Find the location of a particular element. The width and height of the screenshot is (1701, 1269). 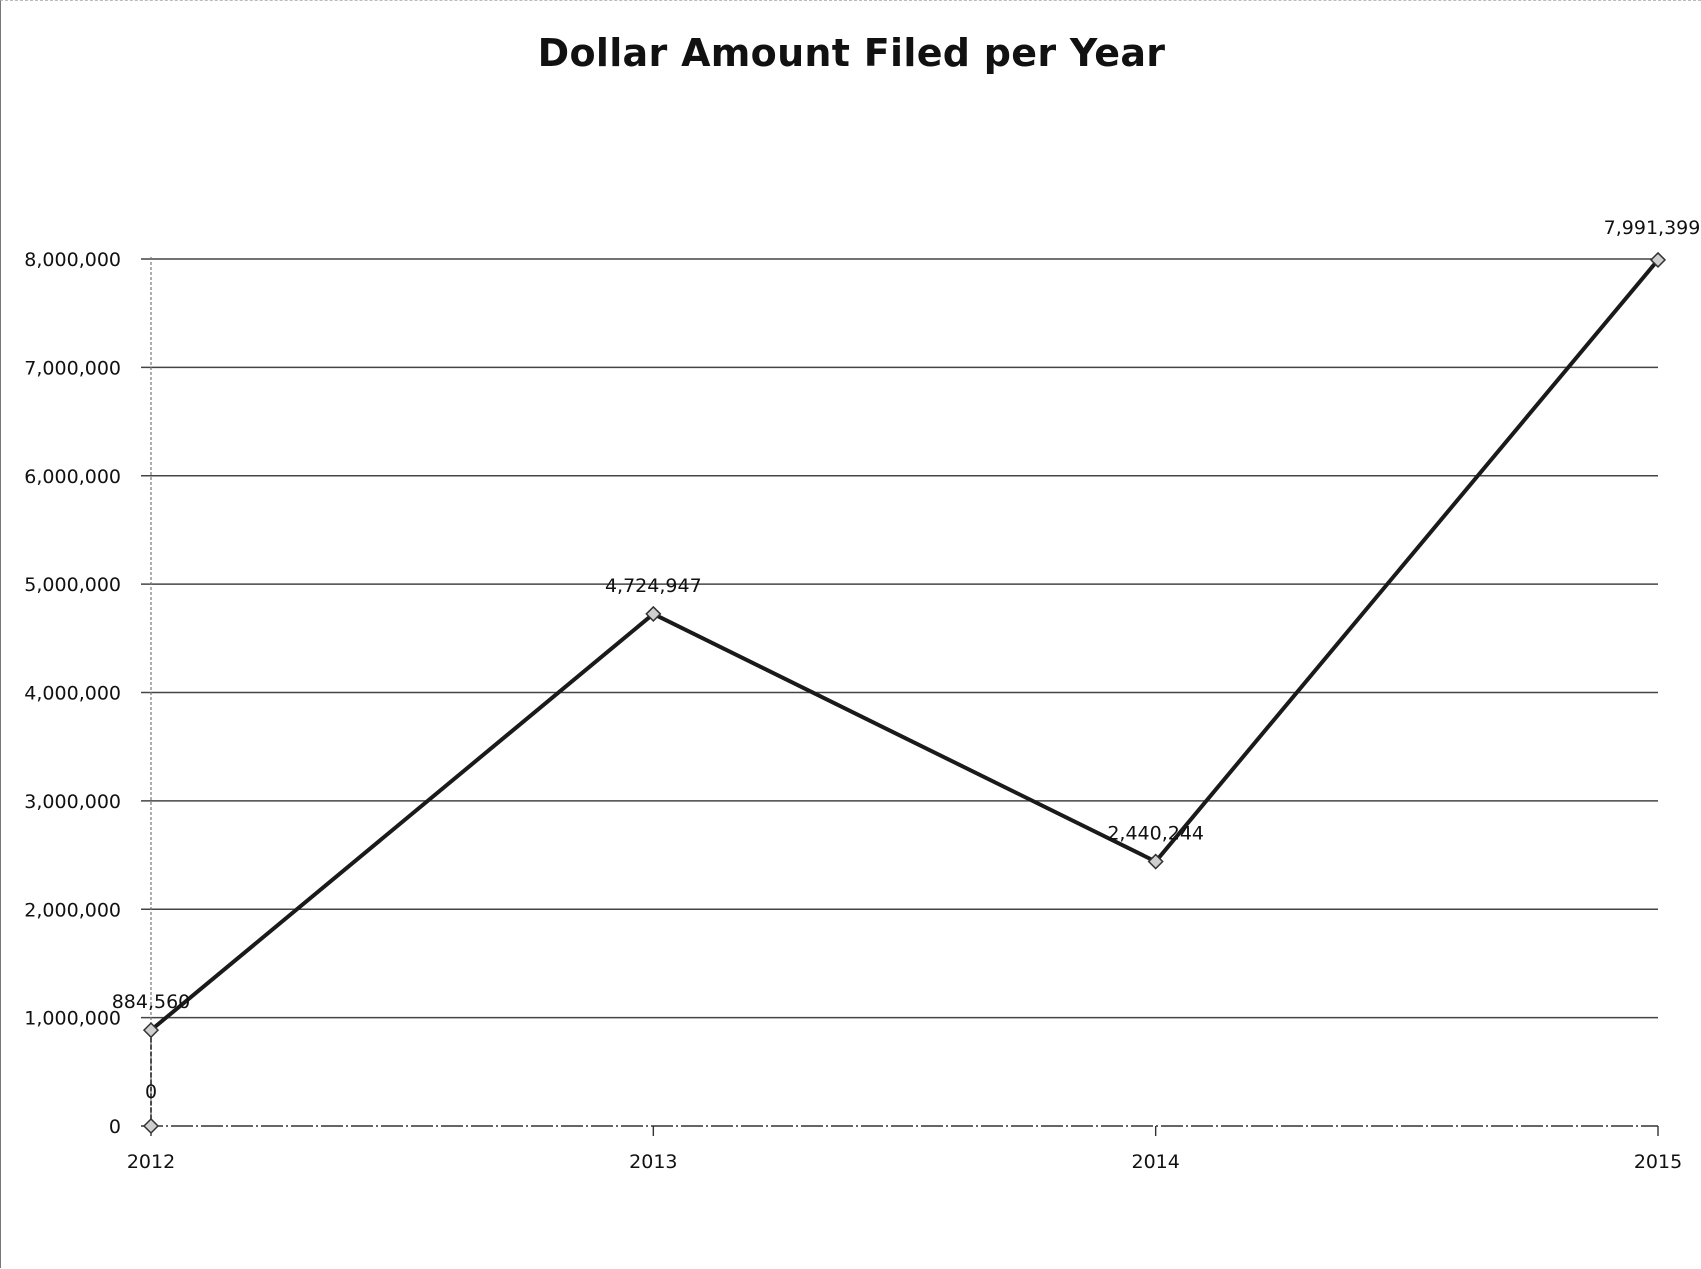

data-label: 0 is located at coordinates (151, 1092).